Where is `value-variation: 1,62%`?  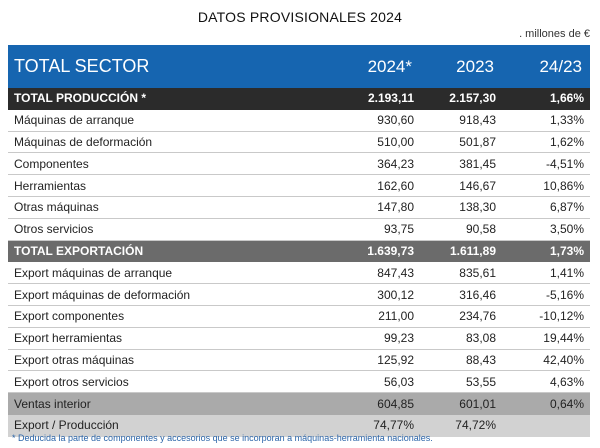
value-variation: 1,62% is located at coordinates (546, 142).